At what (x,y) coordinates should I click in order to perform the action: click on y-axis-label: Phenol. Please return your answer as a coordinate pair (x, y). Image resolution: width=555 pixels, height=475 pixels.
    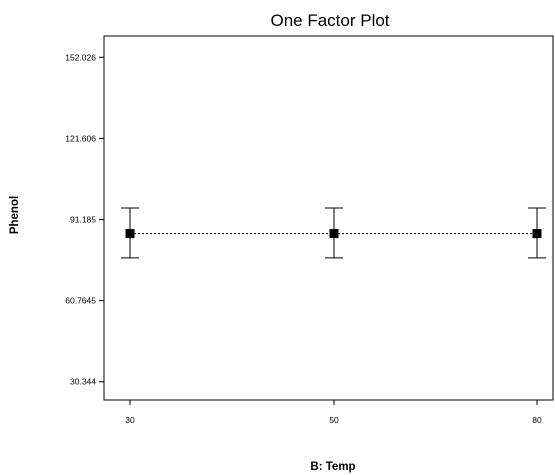
    Looking at the image, I should click on (15, 215).